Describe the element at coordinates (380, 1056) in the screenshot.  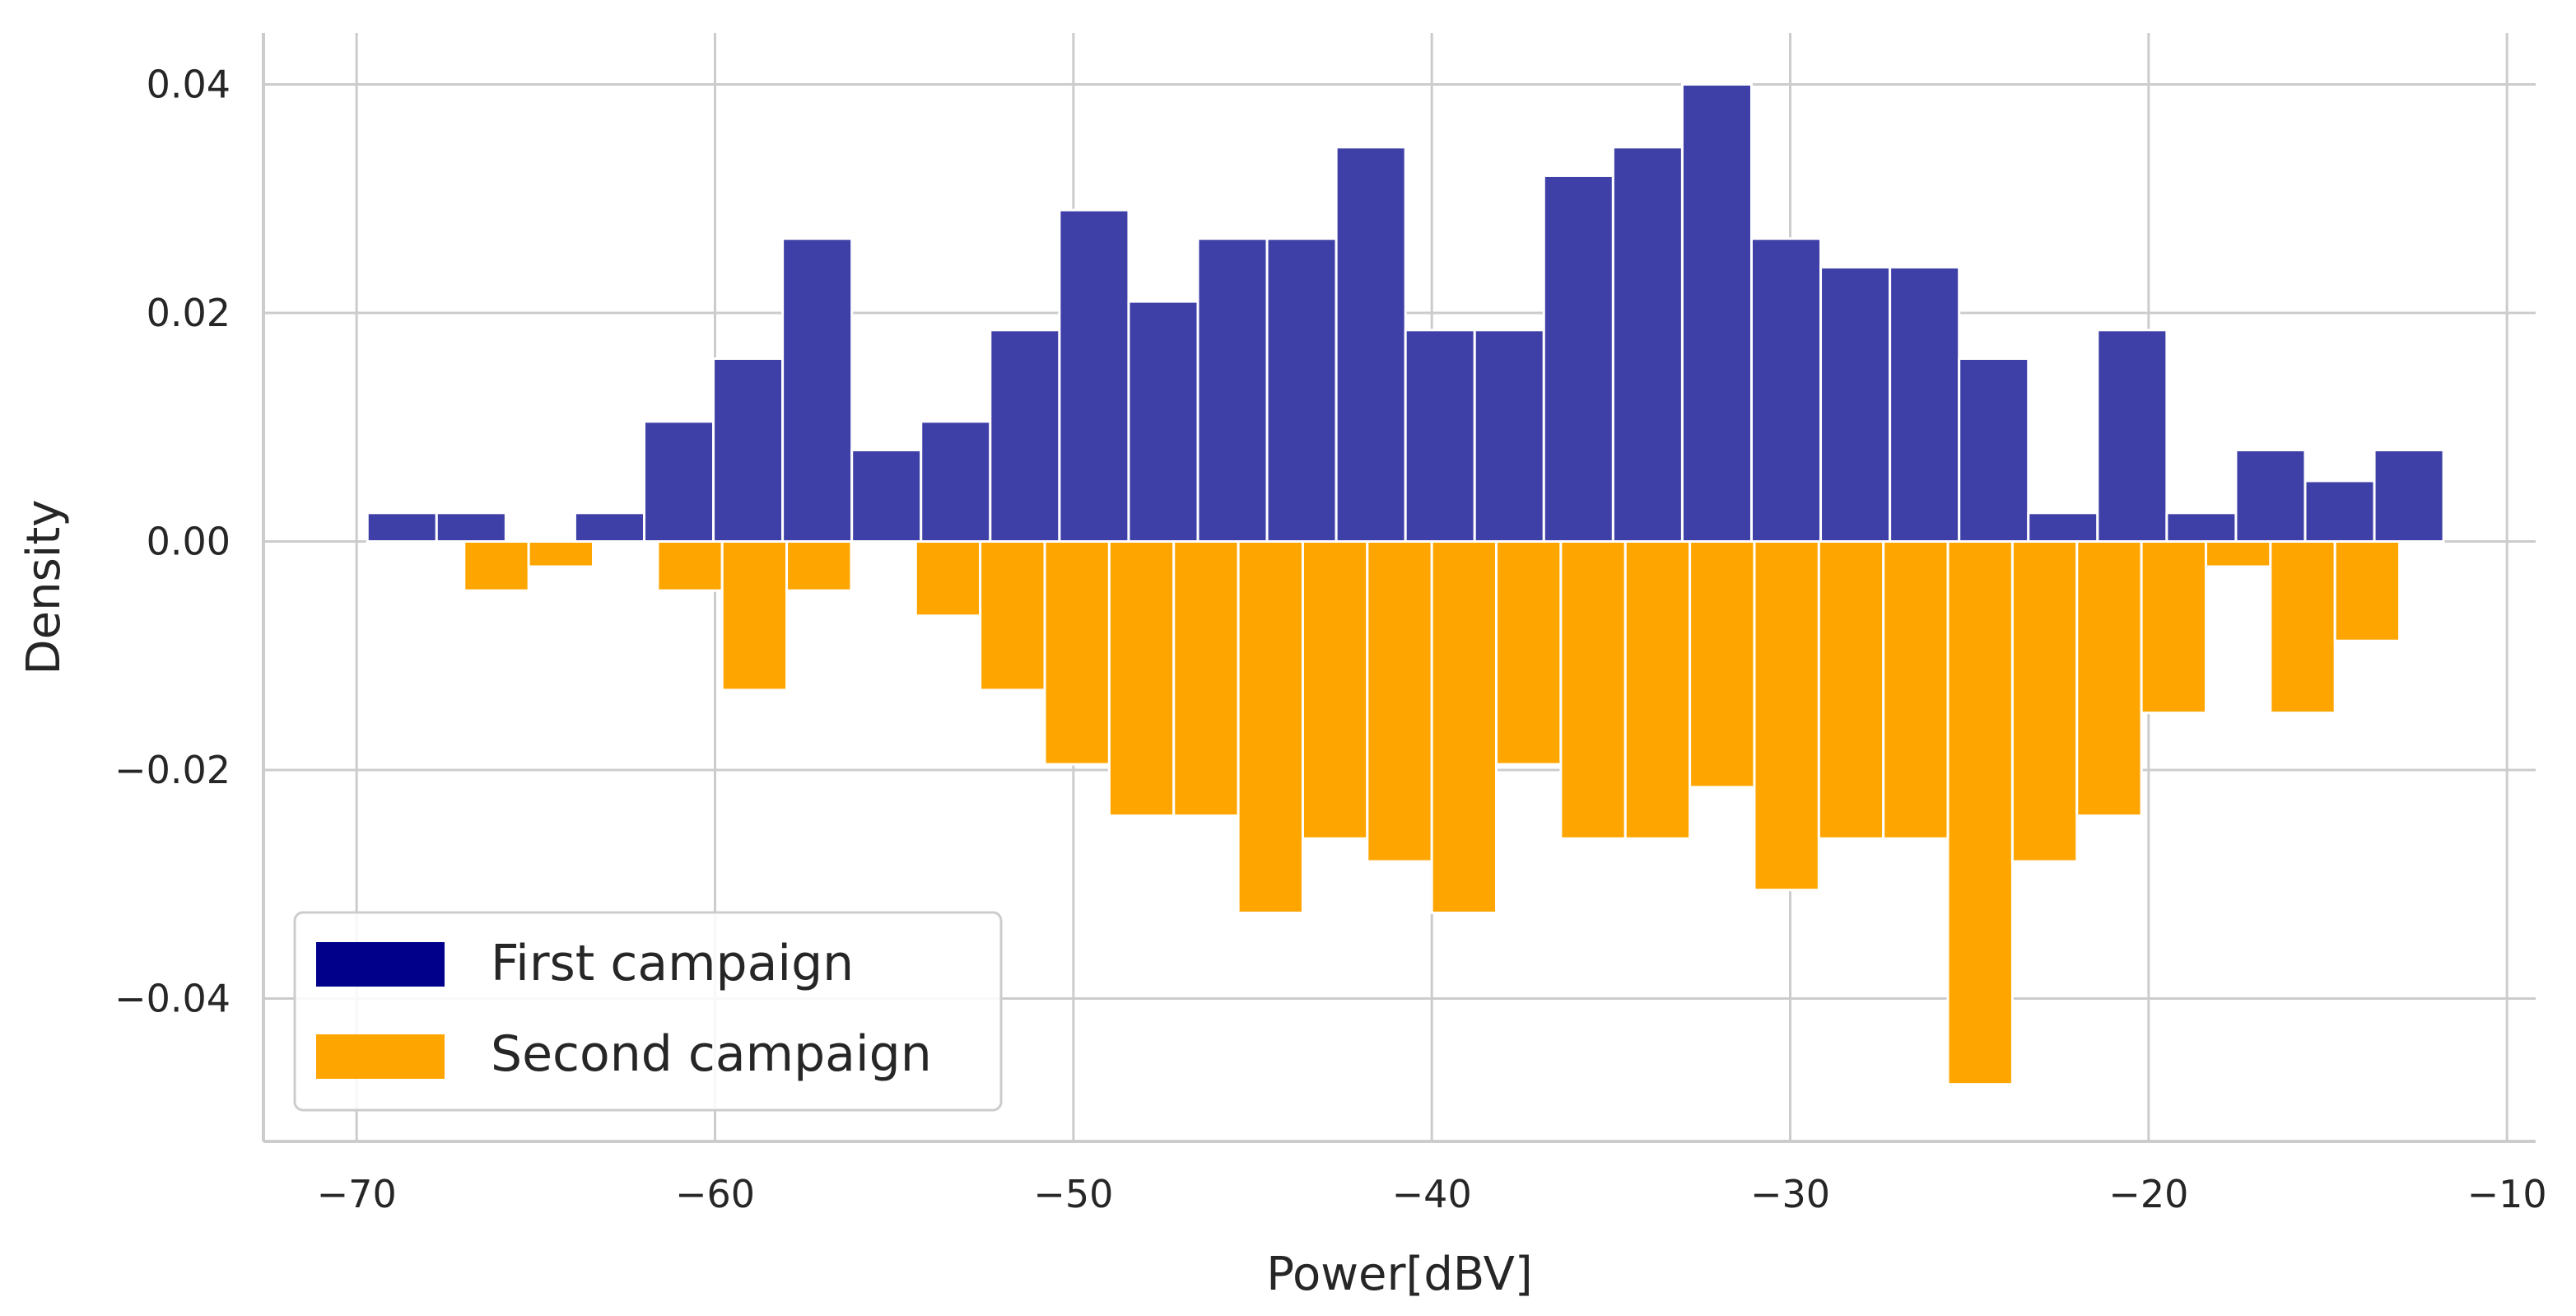
I see `legend-swatch-second-campaign` at that location.